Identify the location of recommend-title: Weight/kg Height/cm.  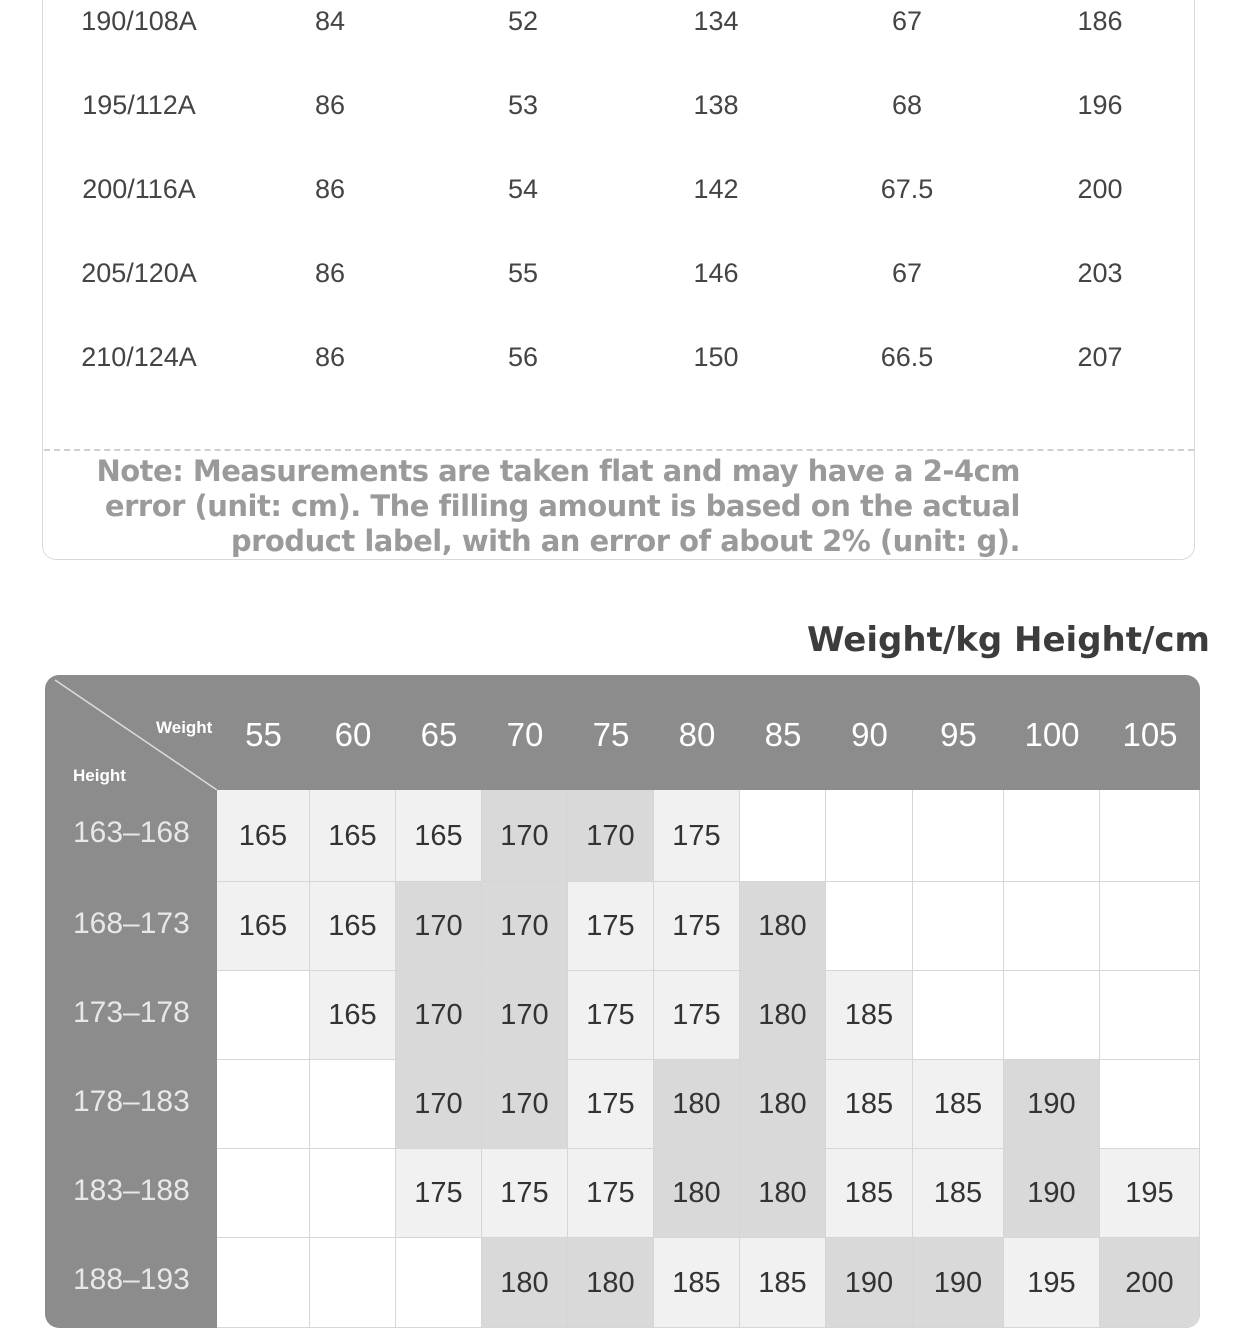
(1008, 640).